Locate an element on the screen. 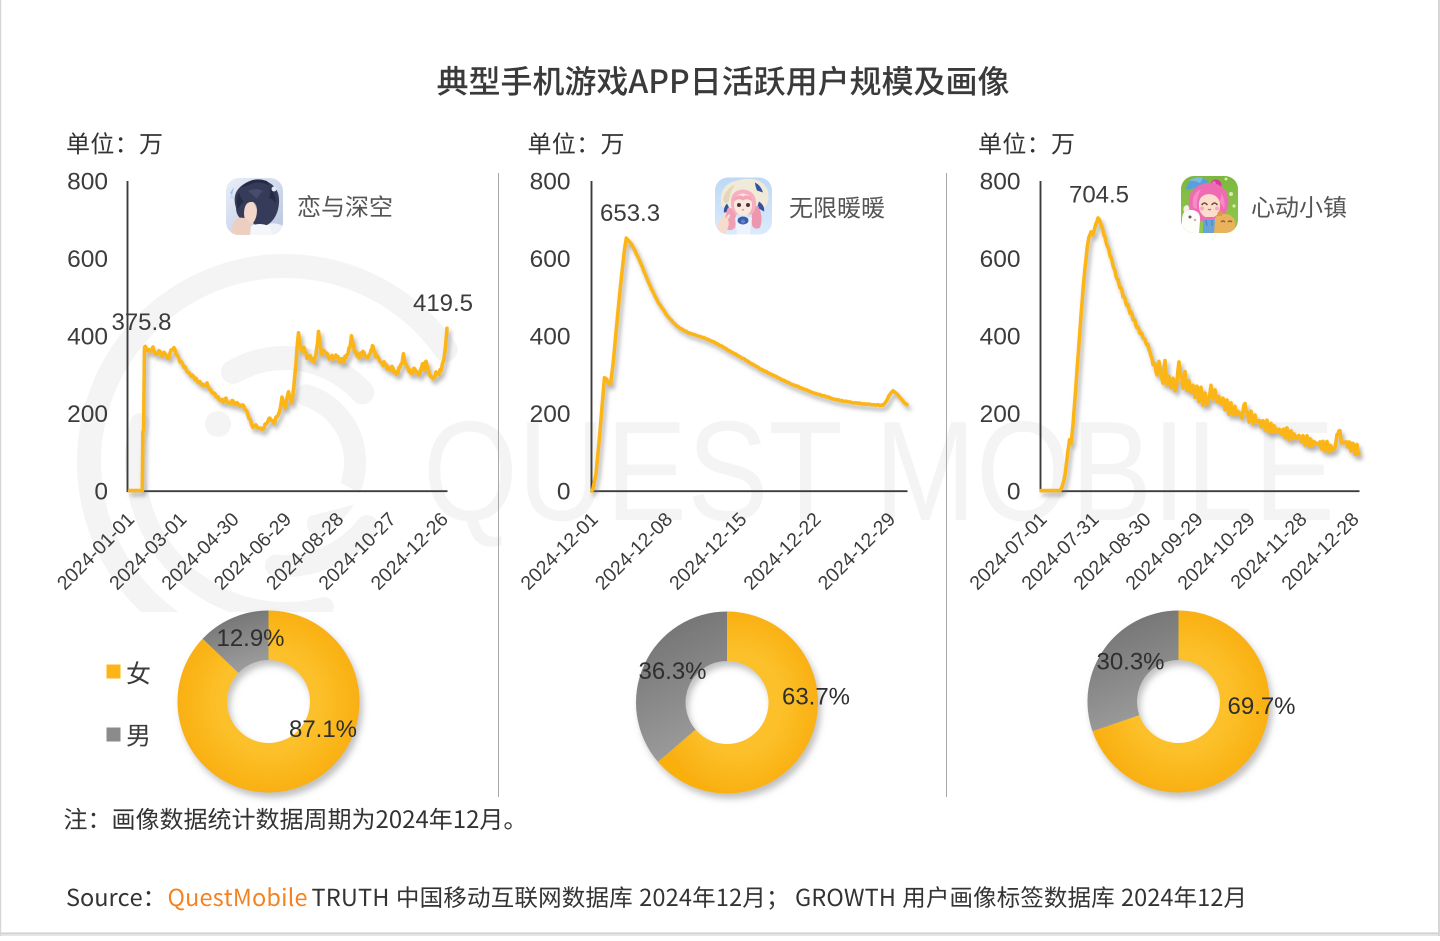 Image resolution: width=1440 pixels, height=941 pixels. svg-text: 30.3% is located at coordinates (1130, 662).